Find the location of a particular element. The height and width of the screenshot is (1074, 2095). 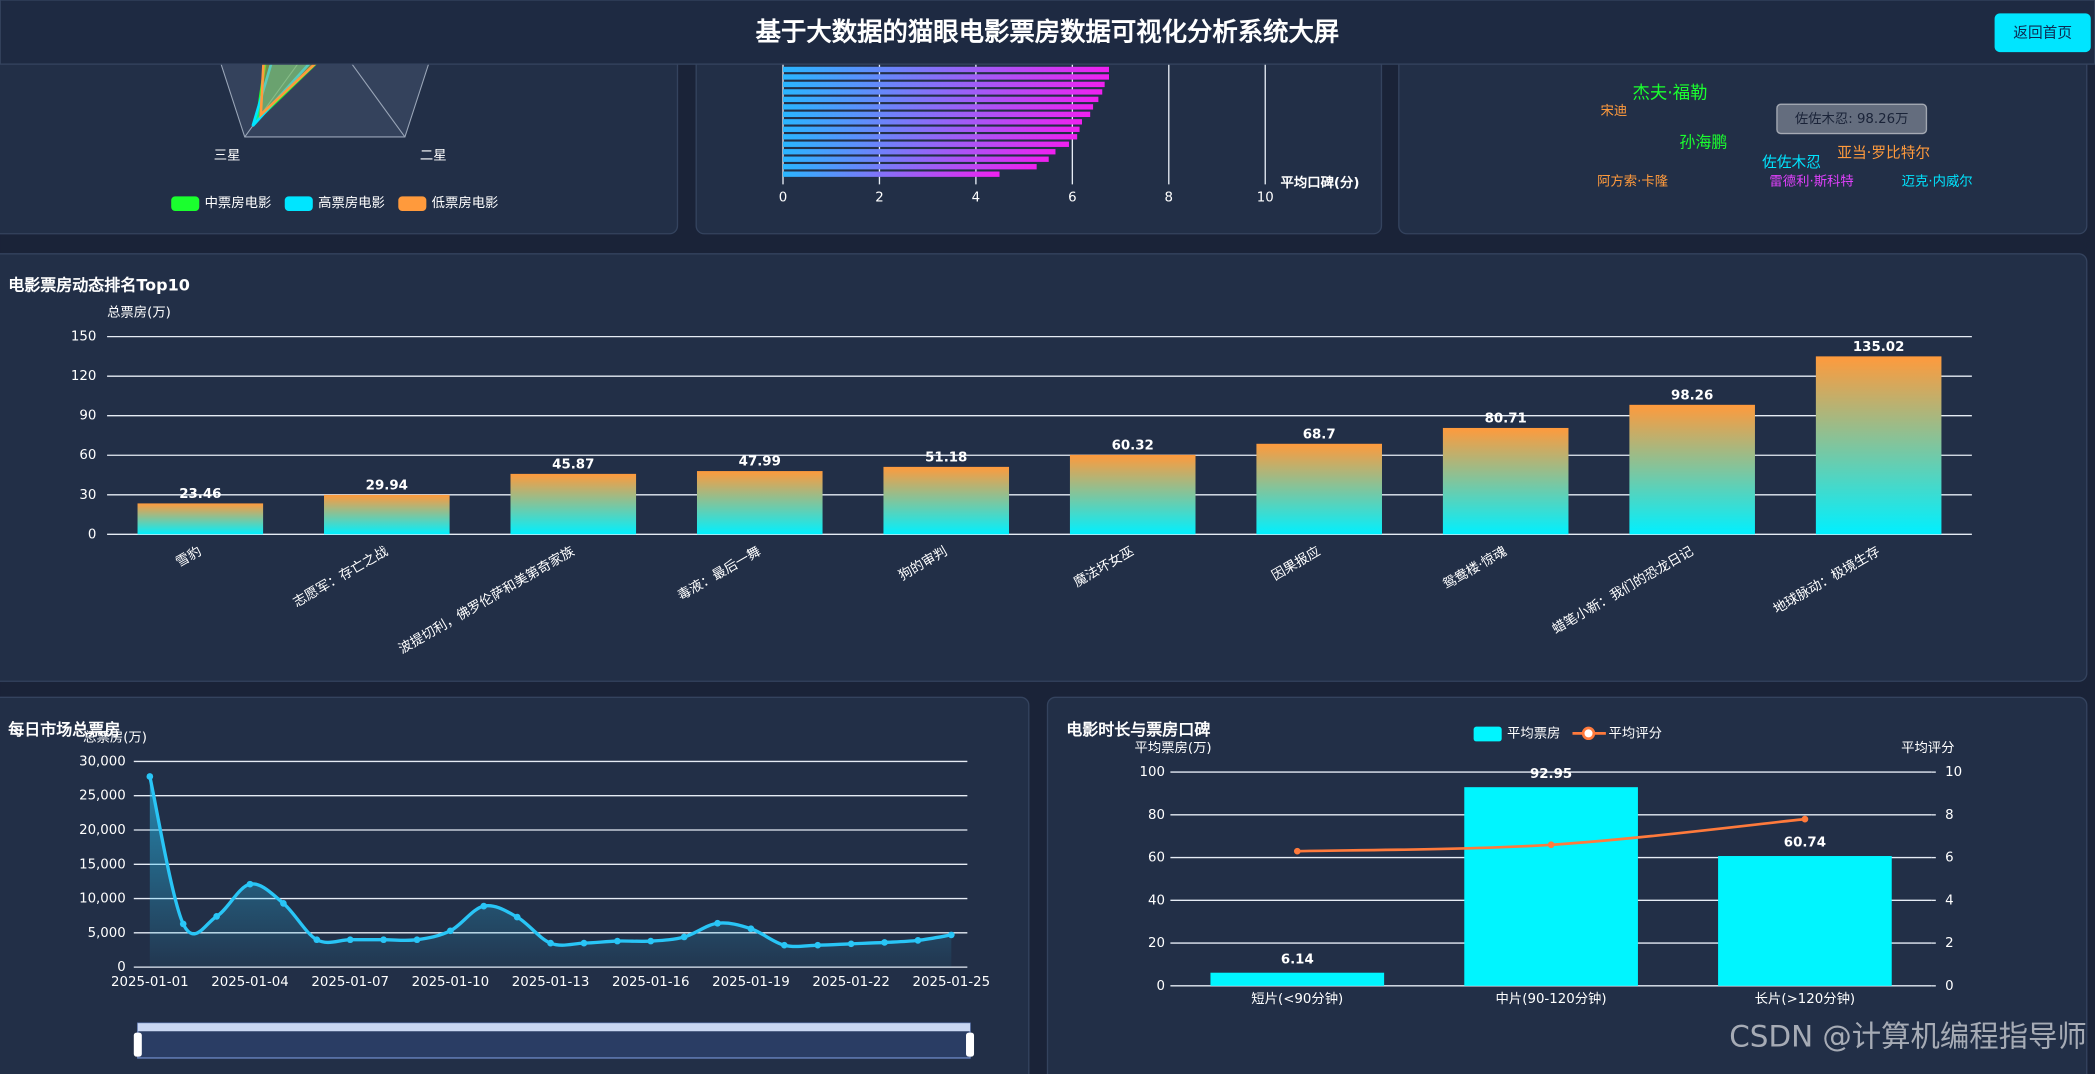

x-tick-label: 0 is located at coordinates (783, 198).